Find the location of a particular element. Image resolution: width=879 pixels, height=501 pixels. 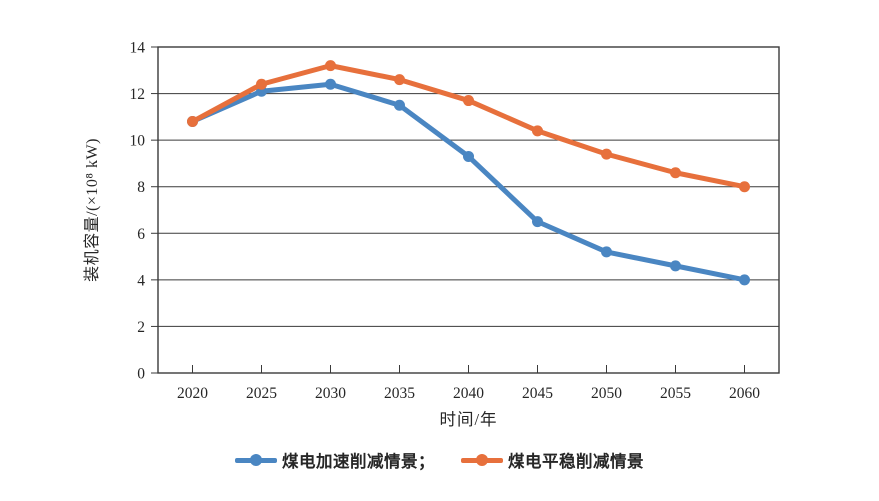

y-tick-label: 4 is located at coordinates (141, 280).